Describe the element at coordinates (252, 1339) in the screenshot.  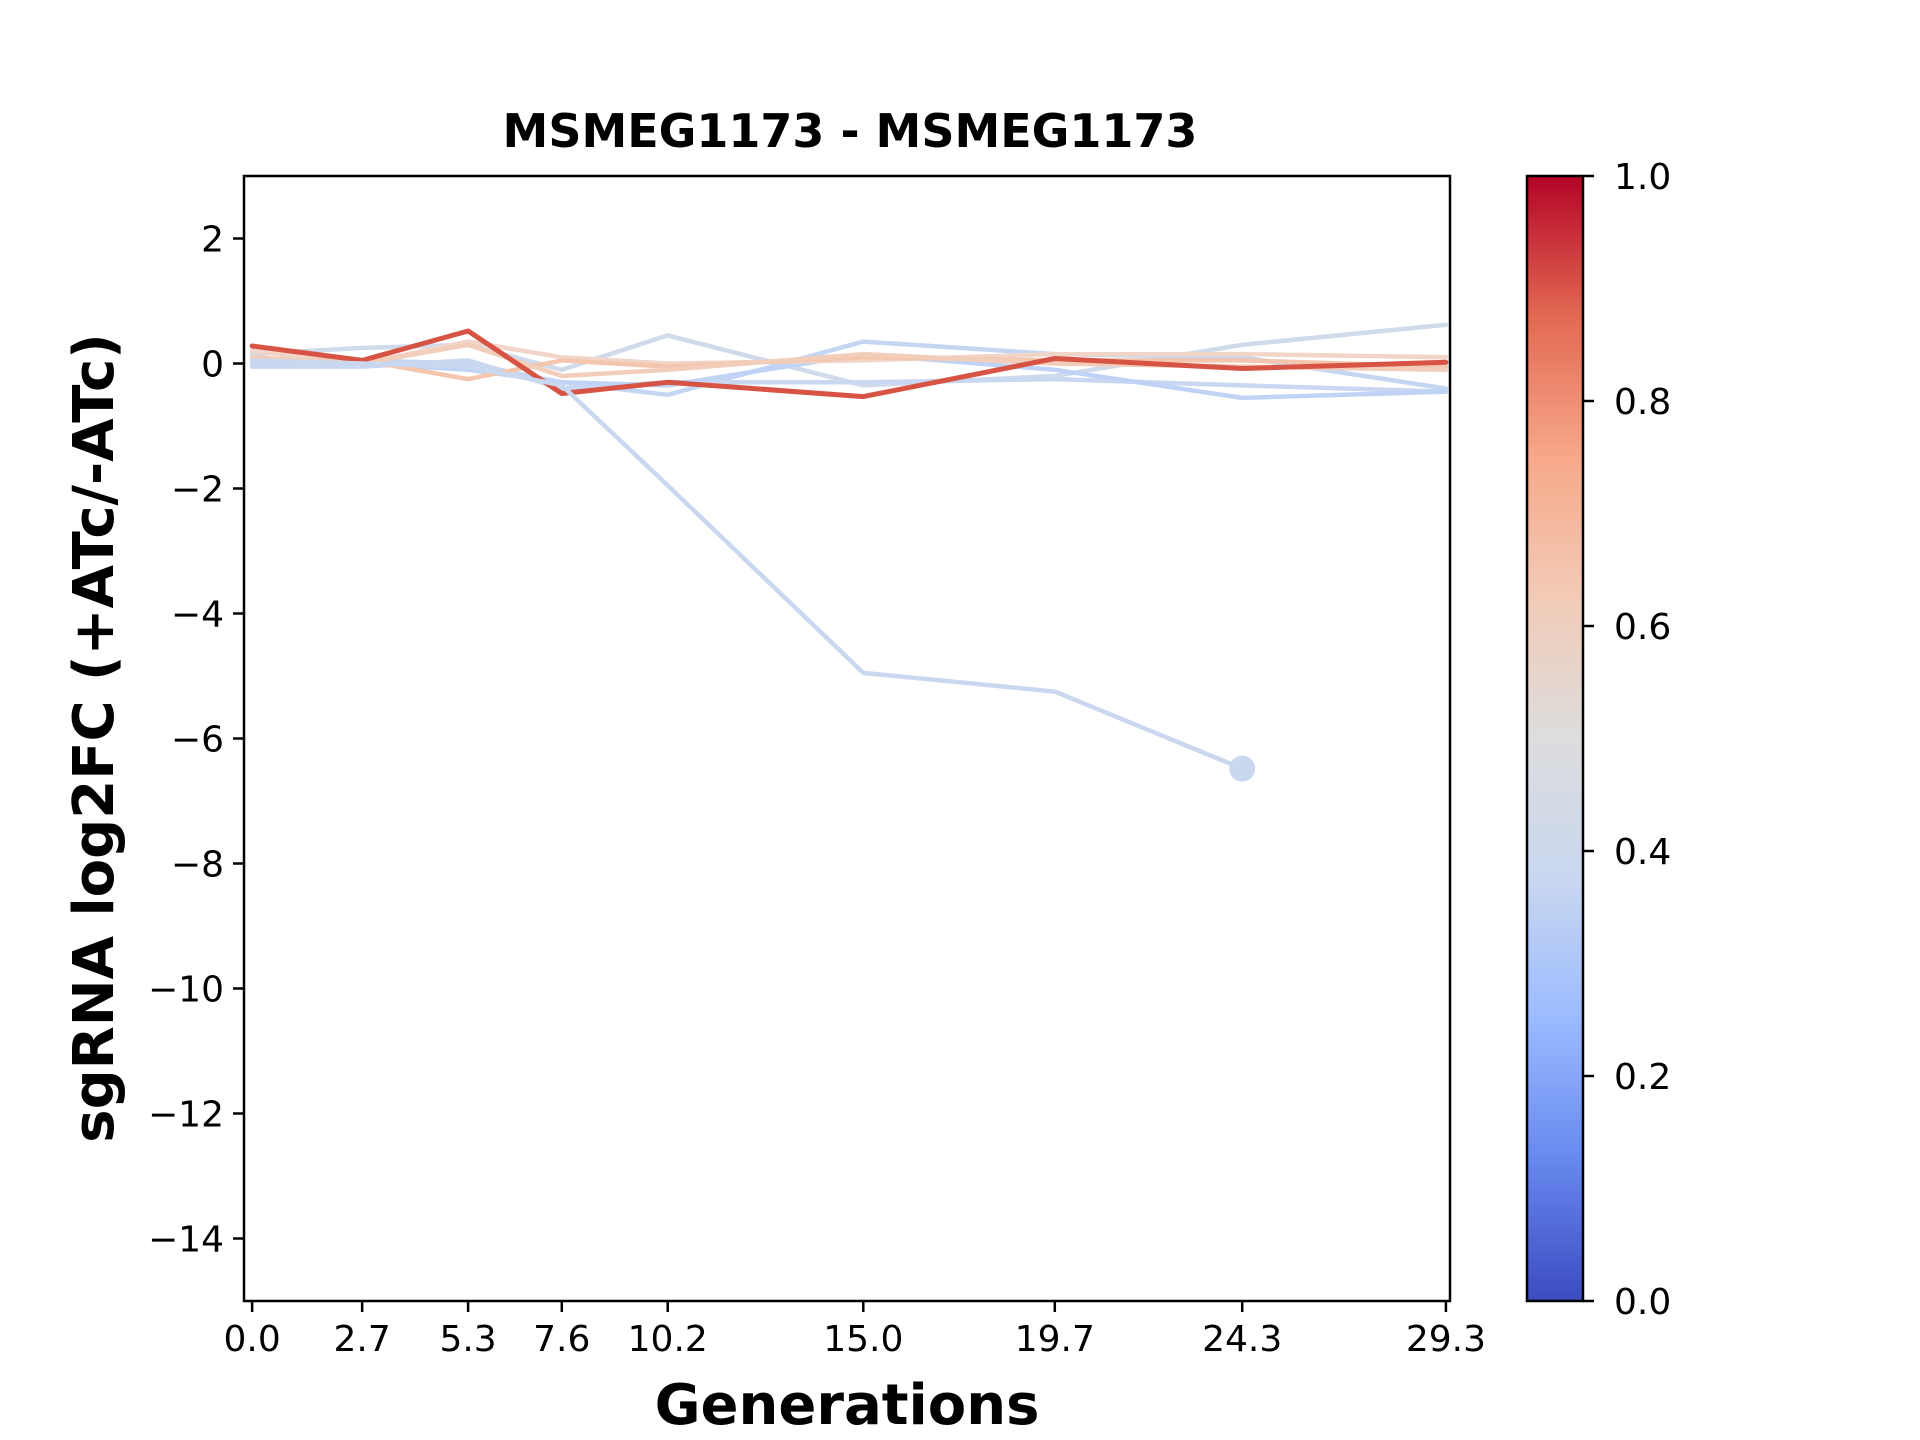
I see `x-tick-label: 0.0` at that location.